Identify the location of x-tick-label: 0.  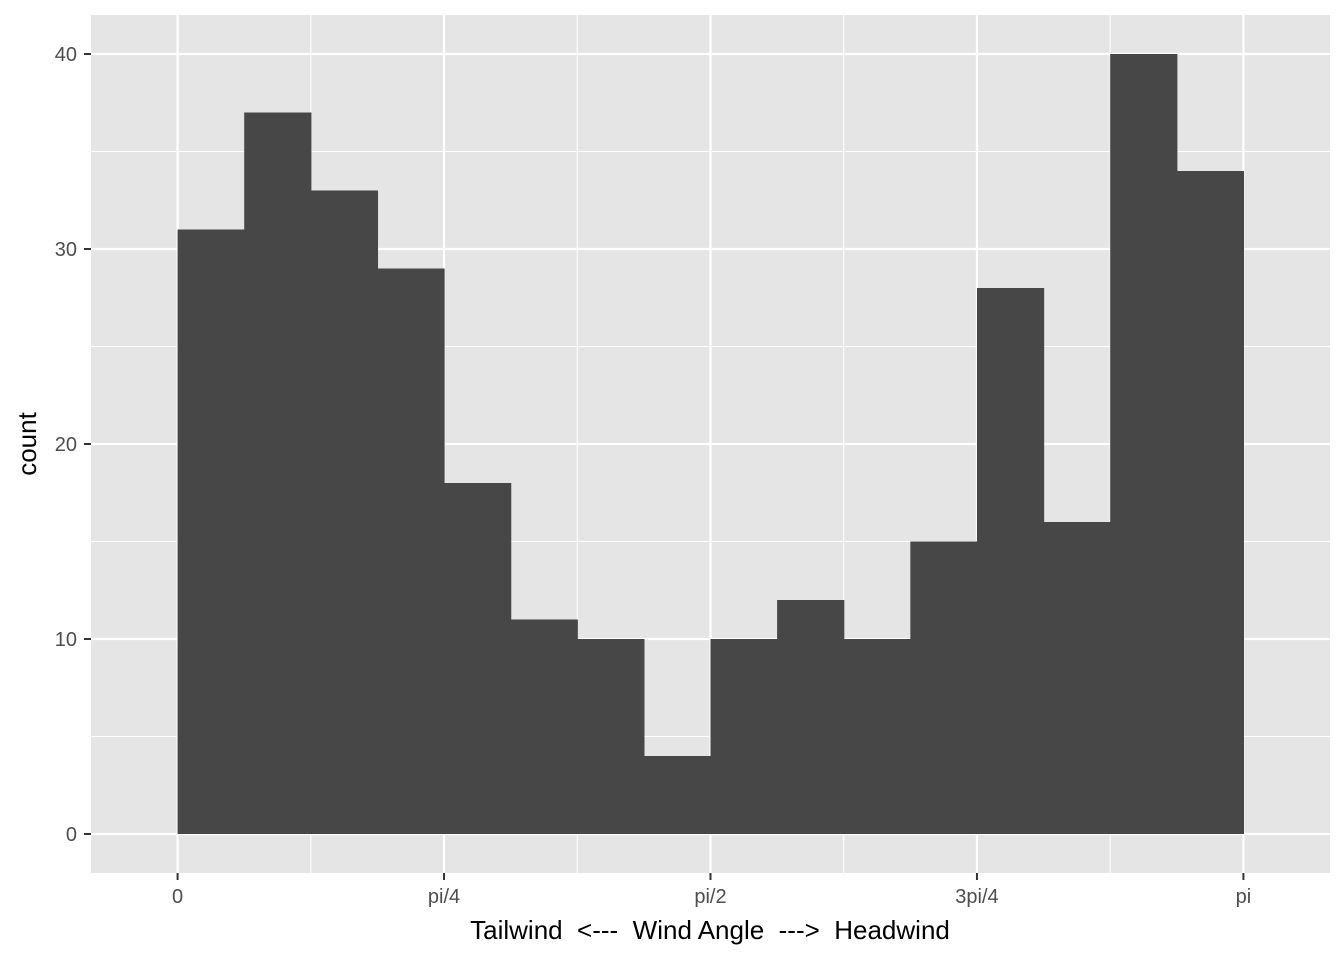
(177, 897).